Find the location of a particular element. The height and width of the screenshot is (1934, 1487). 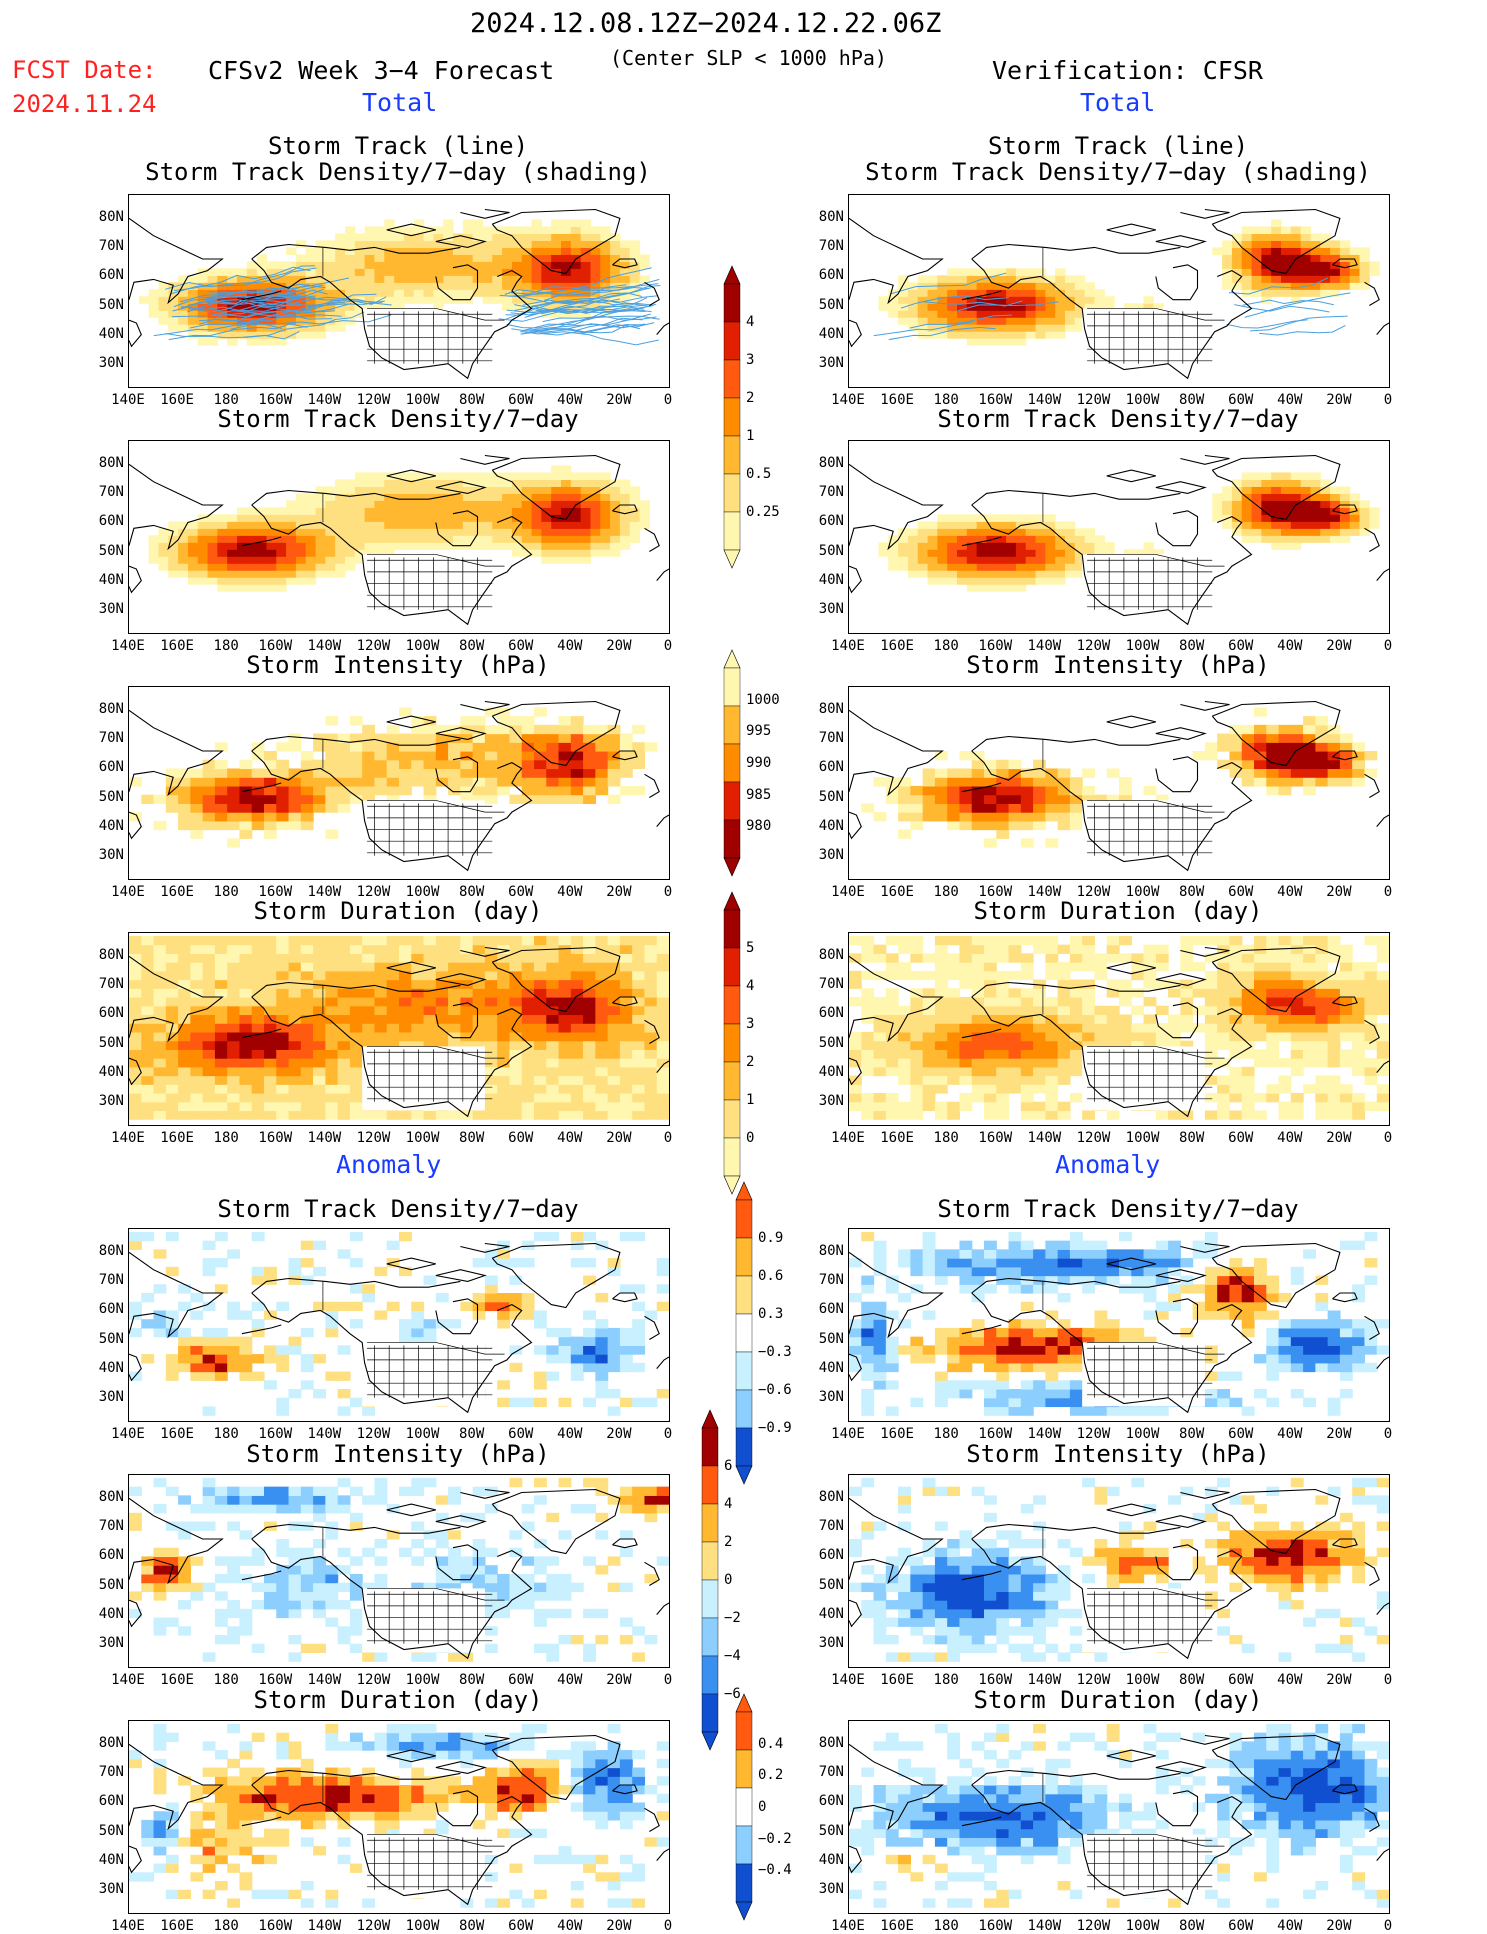

title-density-right: Storm Track Density/7−day is located at coordinates (1118, 419).